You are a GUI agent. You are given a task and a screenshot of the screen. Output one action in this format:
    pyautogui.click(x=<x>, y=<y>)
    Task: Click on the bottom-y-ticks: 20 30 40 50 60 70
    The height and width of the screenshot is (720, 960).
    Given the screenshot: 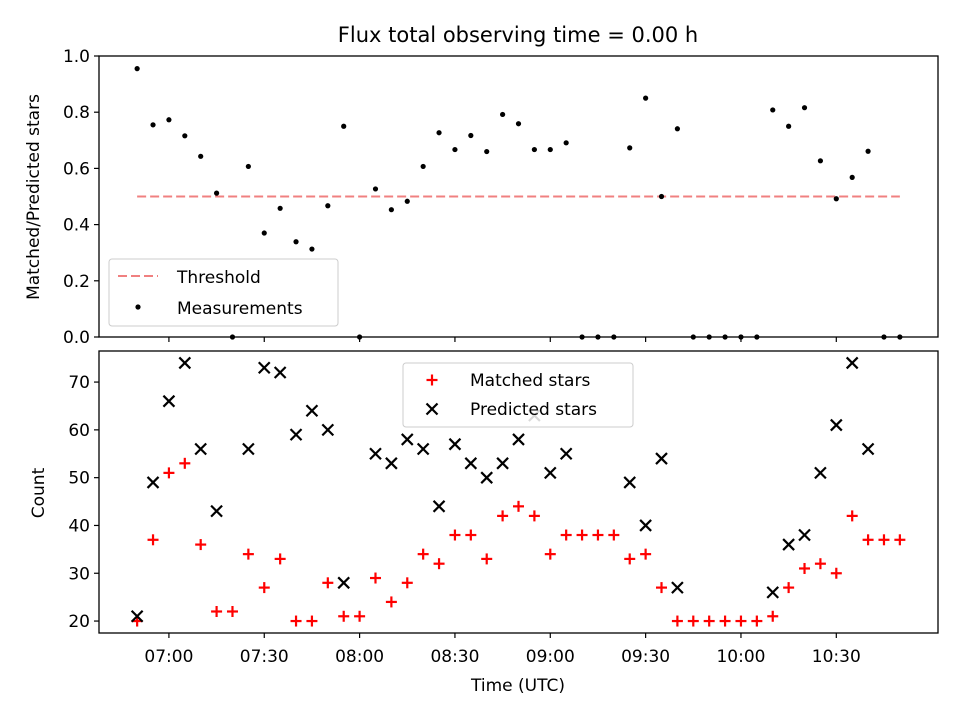 What is the action you would take?
    pyautogui.click(x=83, y=502)
    